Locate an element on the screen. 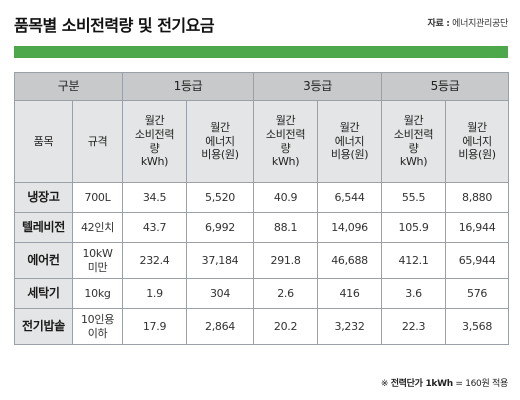  power-value-cell: 88.1 is located at coordinates (286, 227).